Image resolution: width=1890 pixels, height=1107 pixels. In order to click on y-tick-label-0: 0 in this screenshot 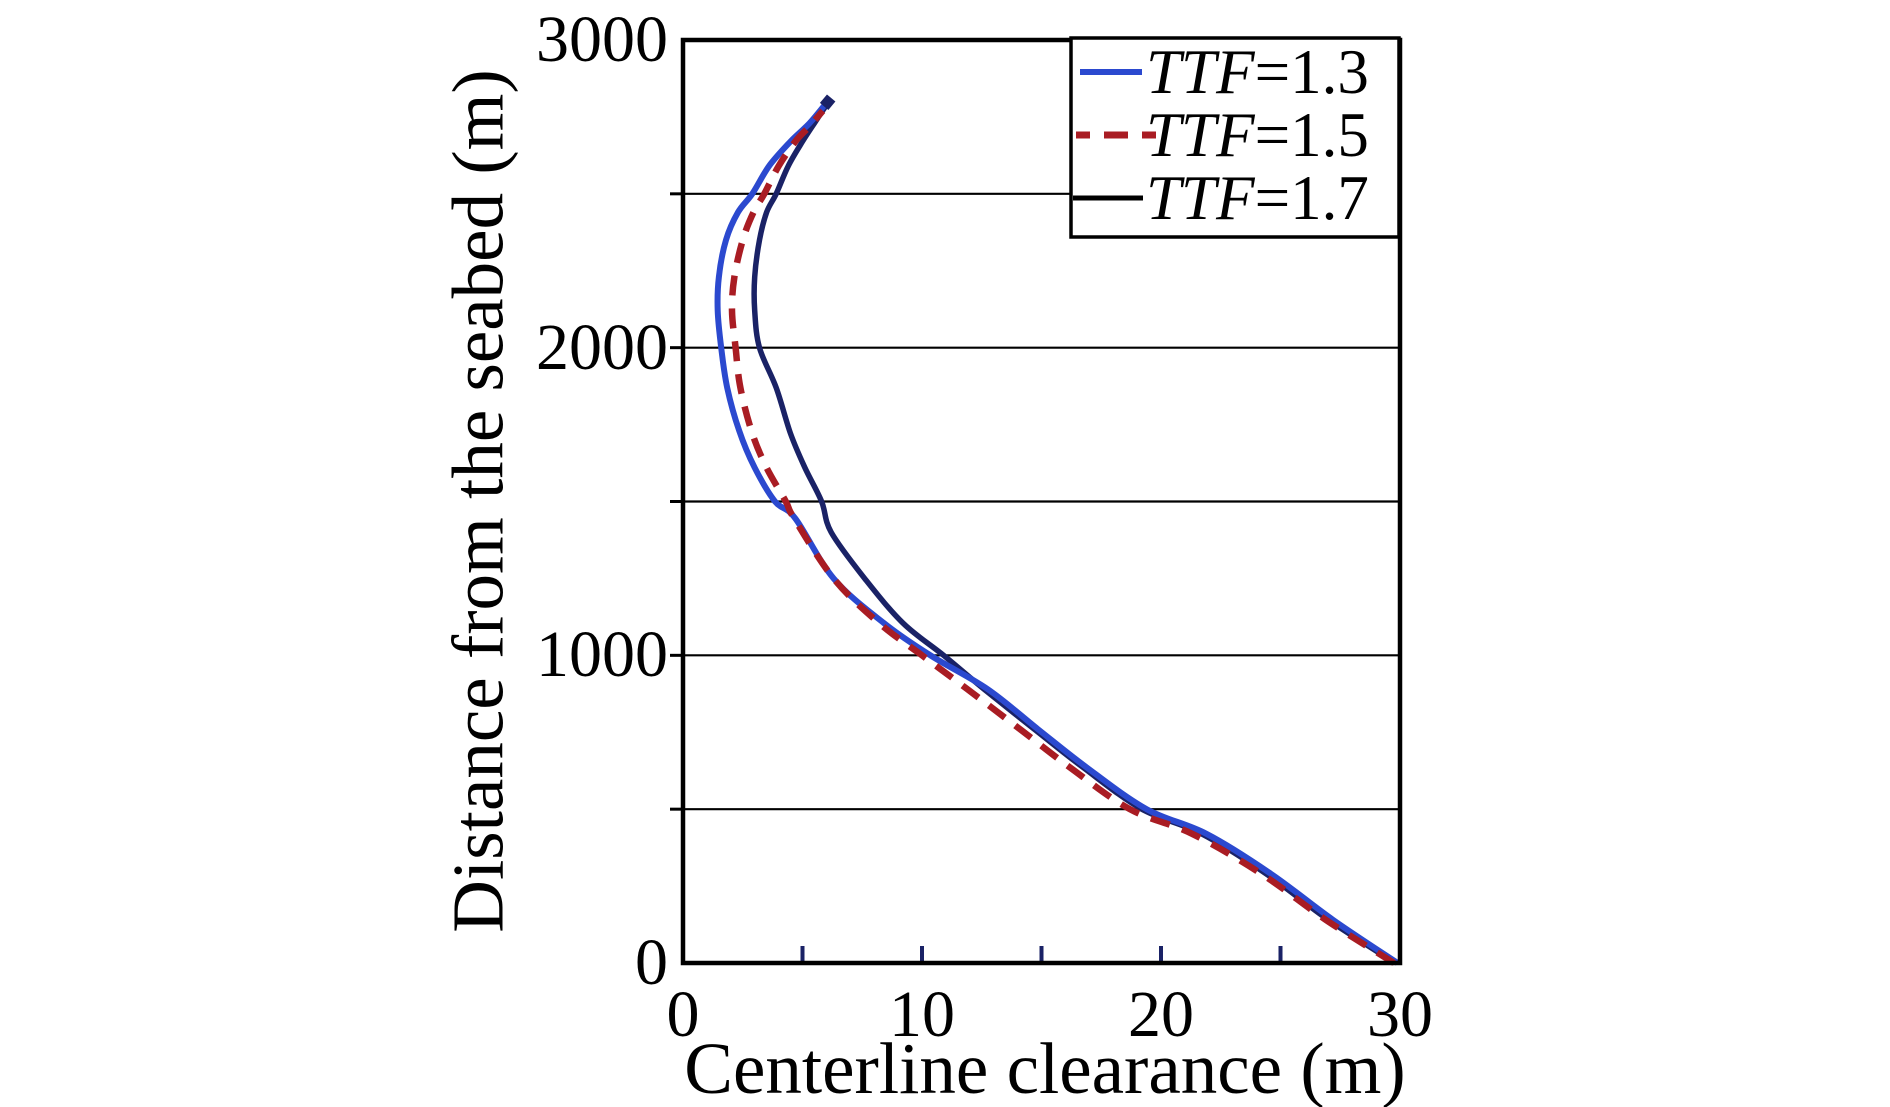, I will do `click(651, 962)`.